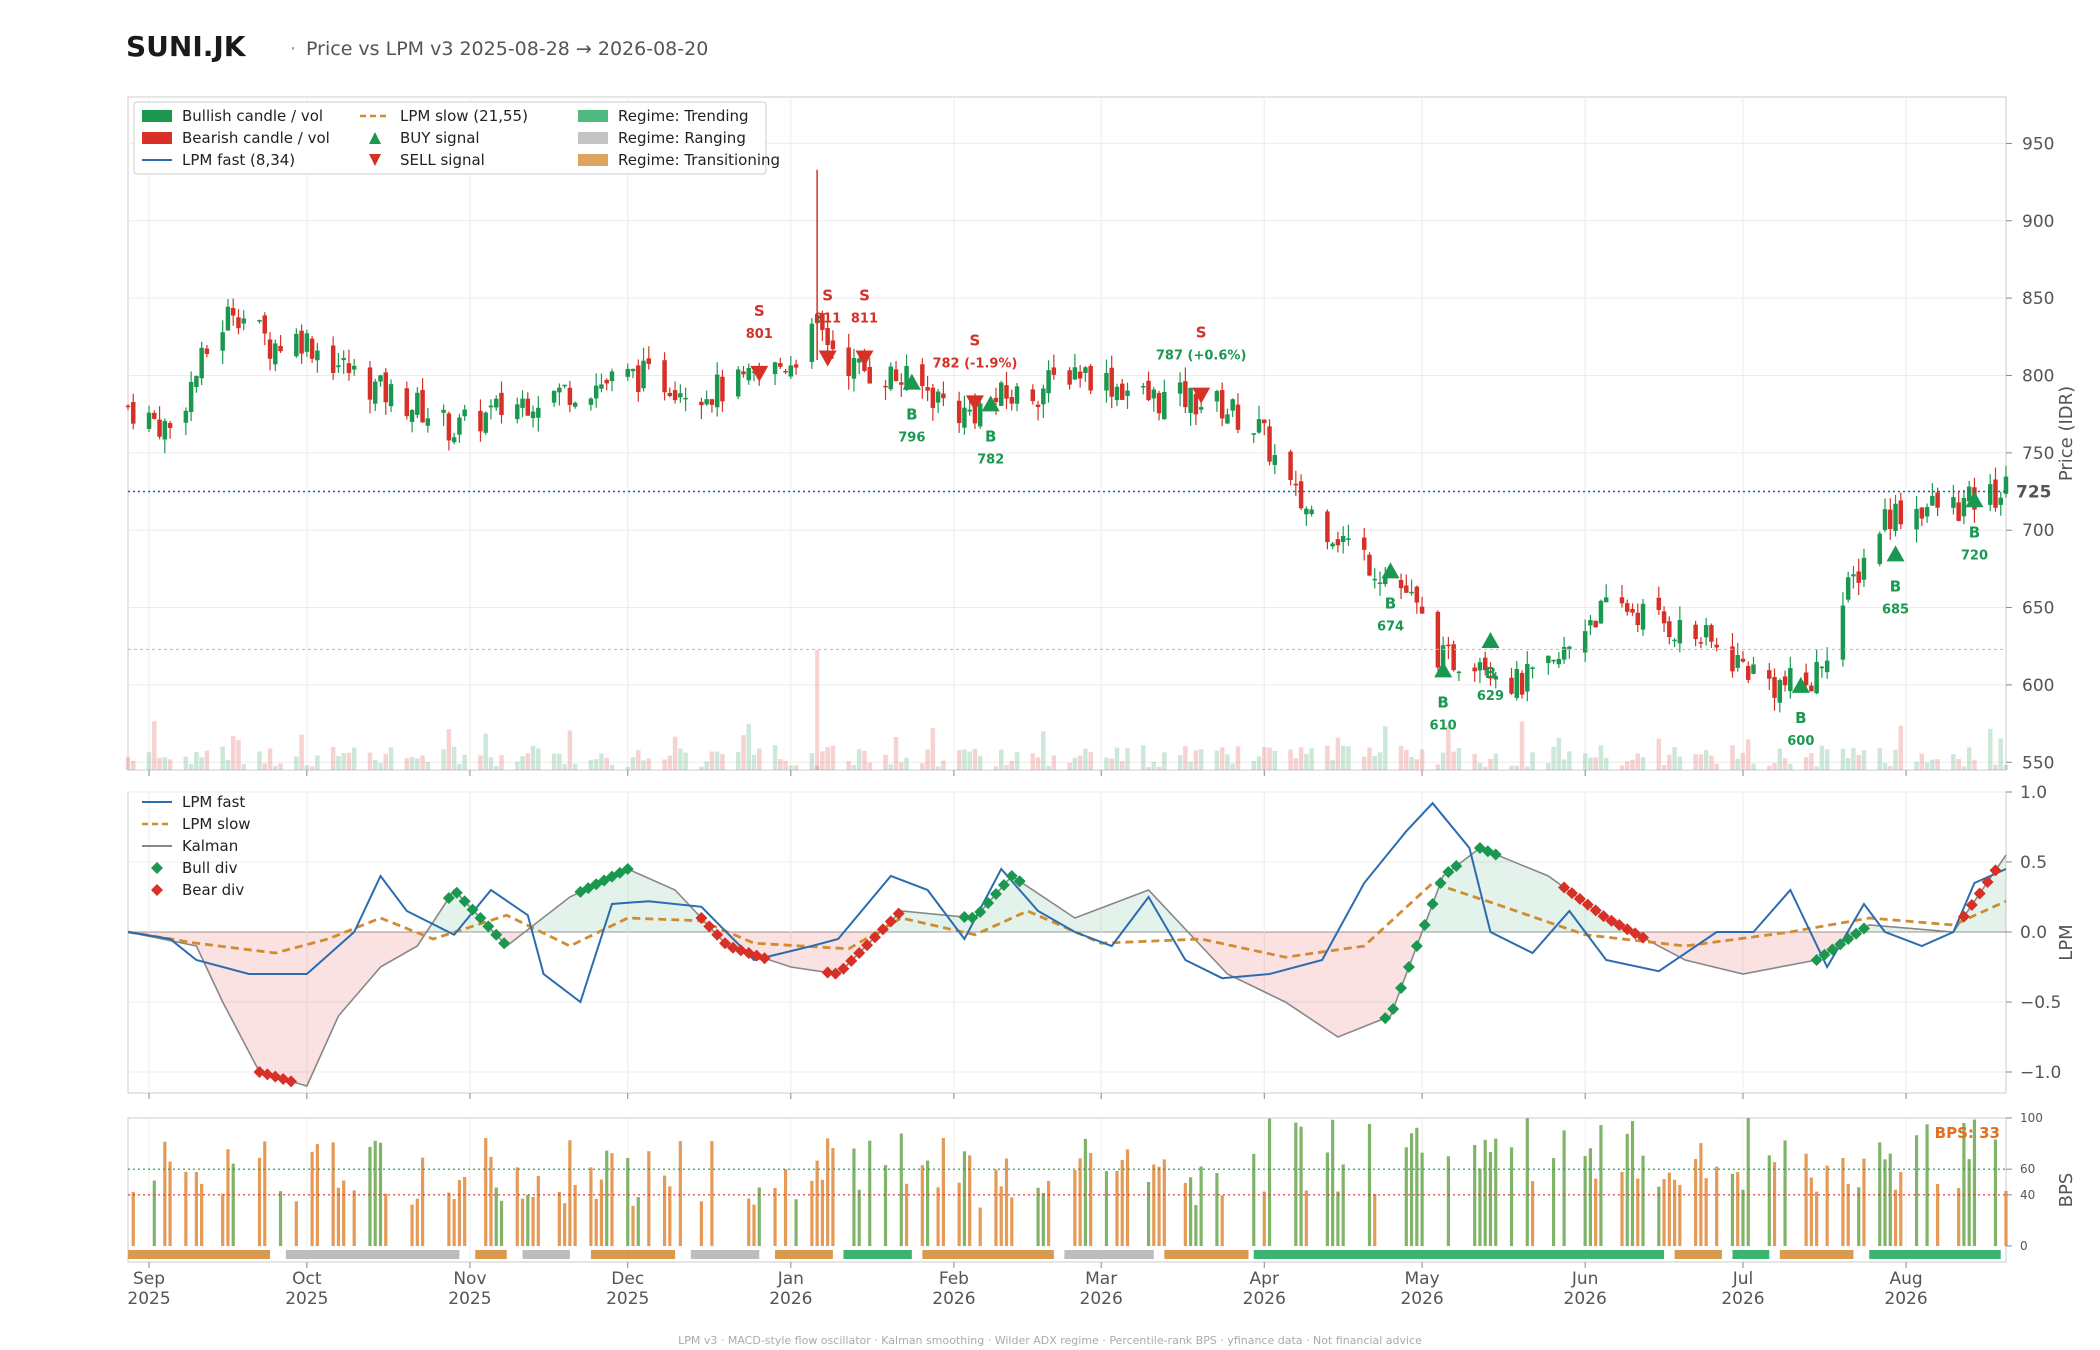 The width and height of the screenshot is (2100, 1350). I want to click on lpm-fast-line, so click(1067, 902).